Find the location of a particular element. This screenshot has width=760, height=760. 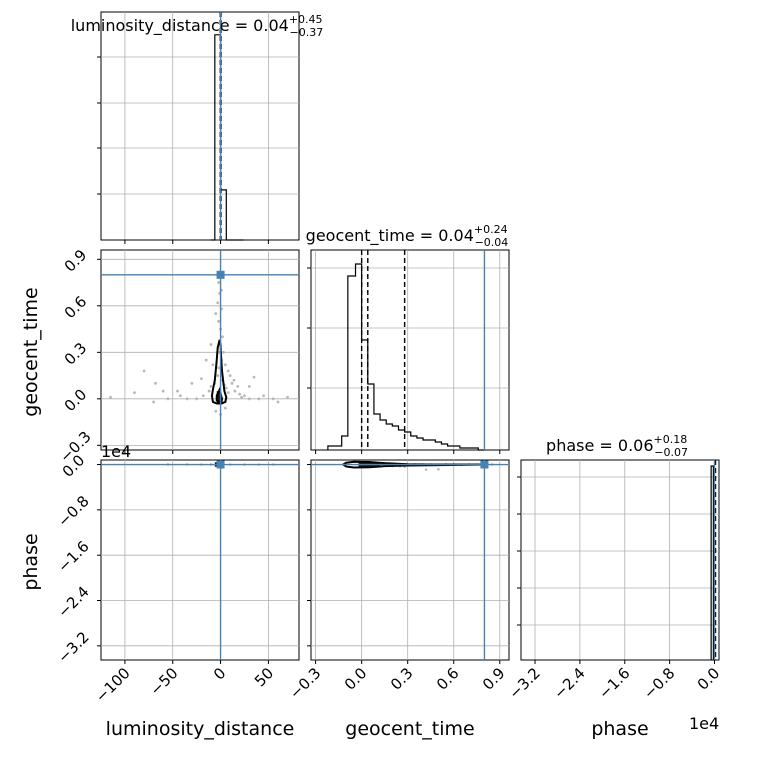

title-luminosity-distance: luminosity_distance = 0.04+0.45 −0.37 is located at coordinates (197, 26).